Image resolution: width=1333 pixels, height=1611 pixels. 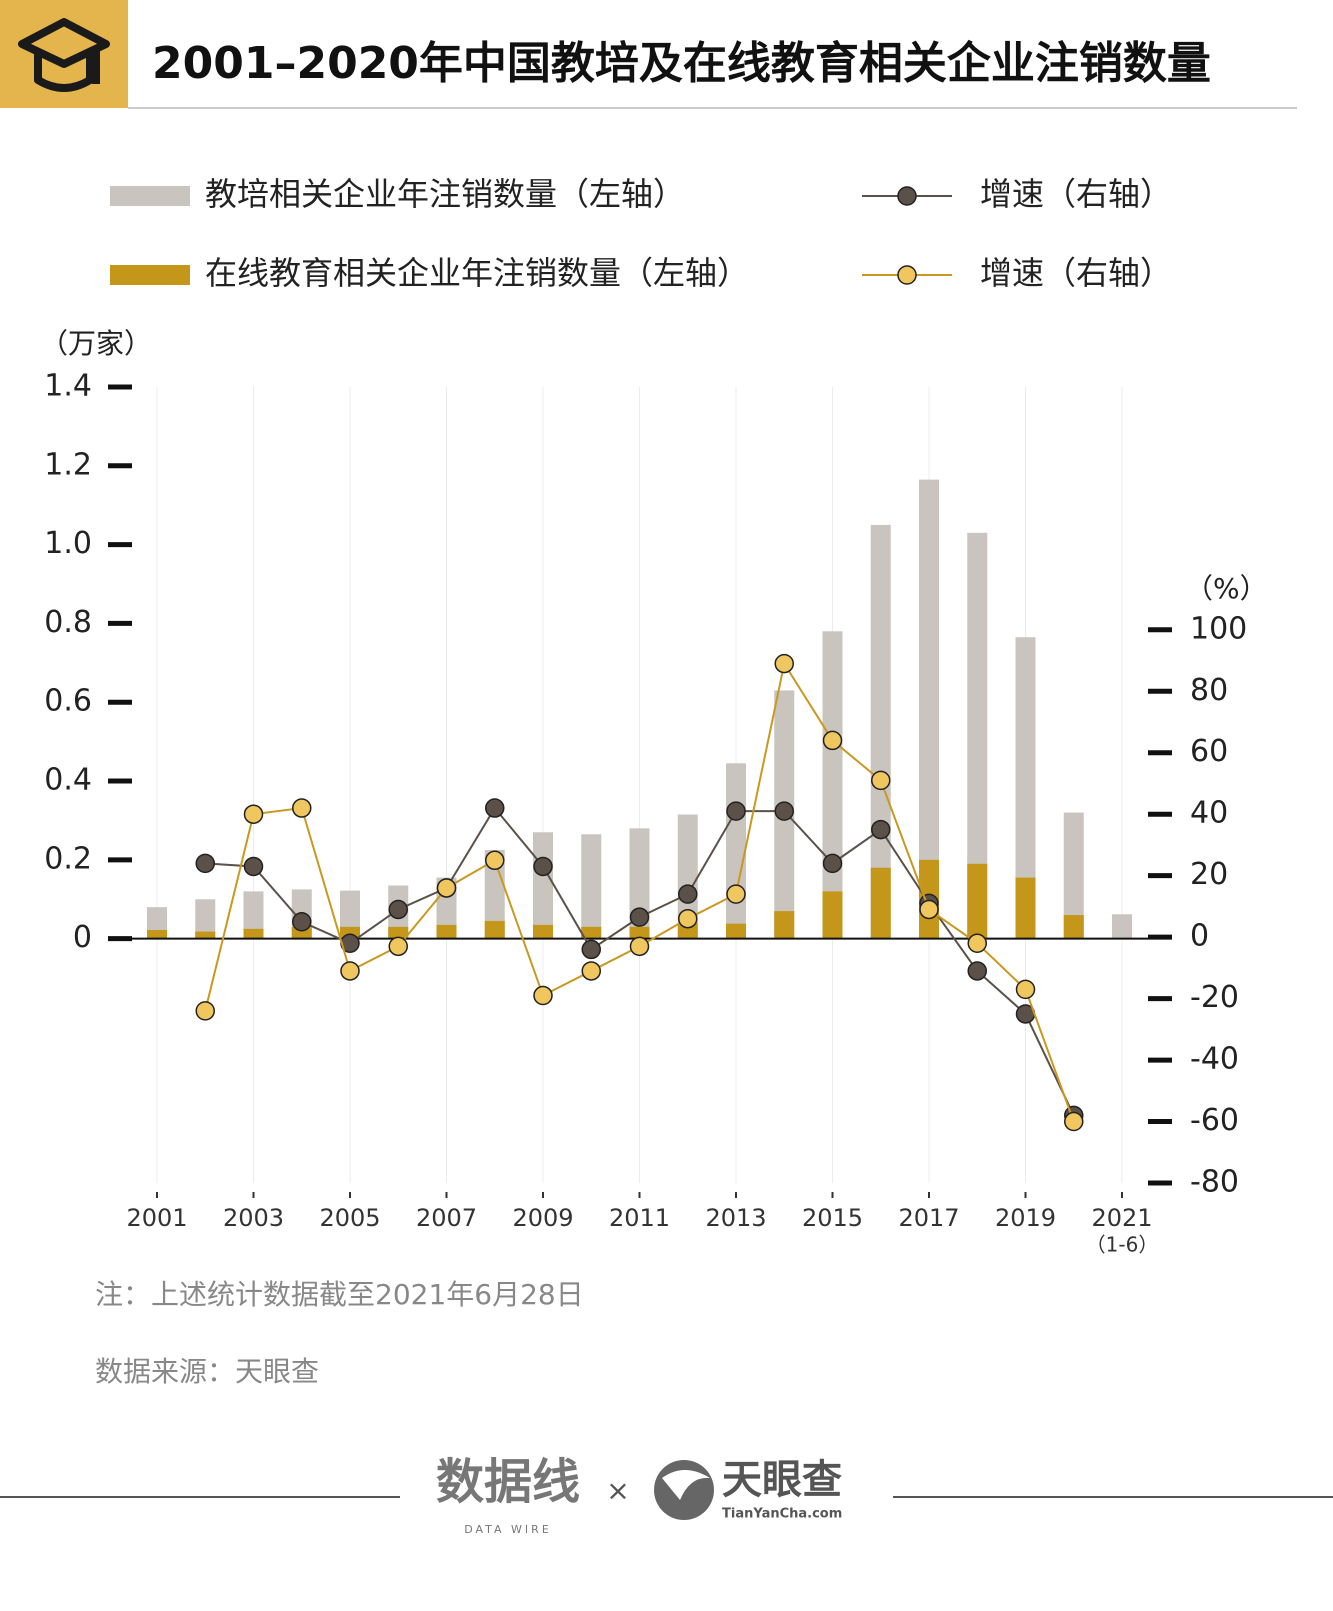 What do you see at coordinates (1226, 588) in the screenshot?
I see `y2-axis-unit: （%）` at bounding box center [1226, 588].